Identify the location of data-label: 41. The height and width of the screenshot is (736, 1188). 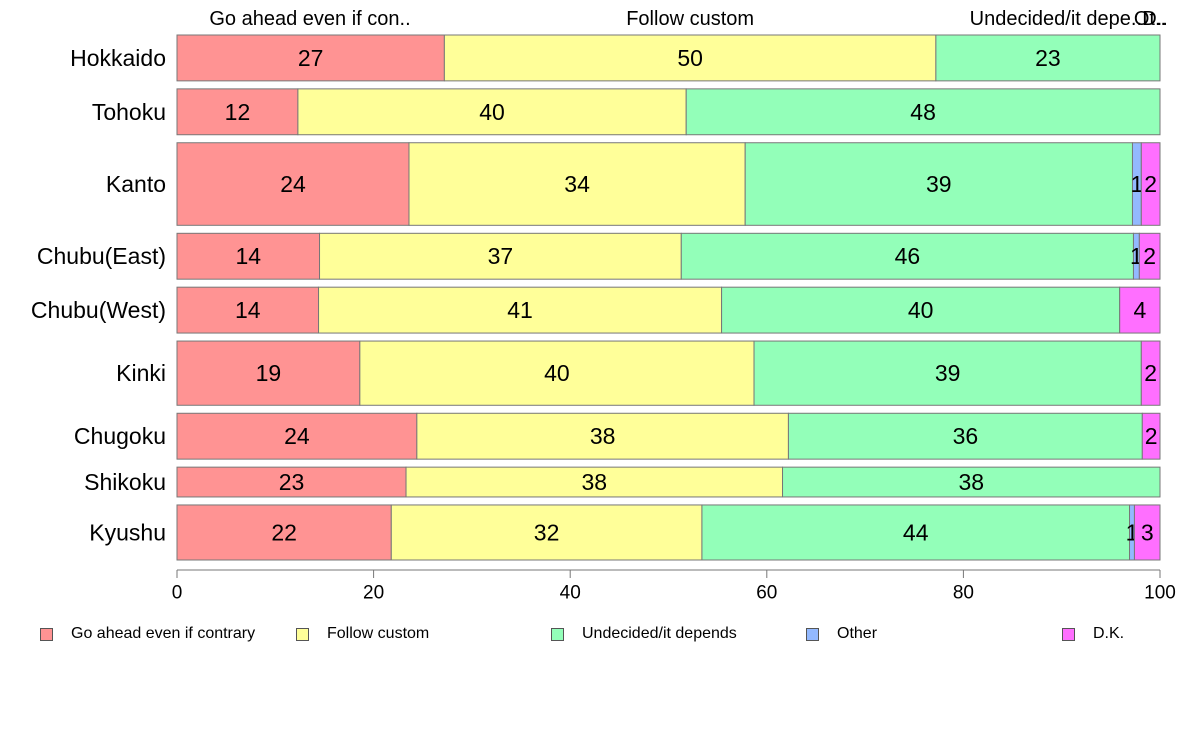
(520, 310).